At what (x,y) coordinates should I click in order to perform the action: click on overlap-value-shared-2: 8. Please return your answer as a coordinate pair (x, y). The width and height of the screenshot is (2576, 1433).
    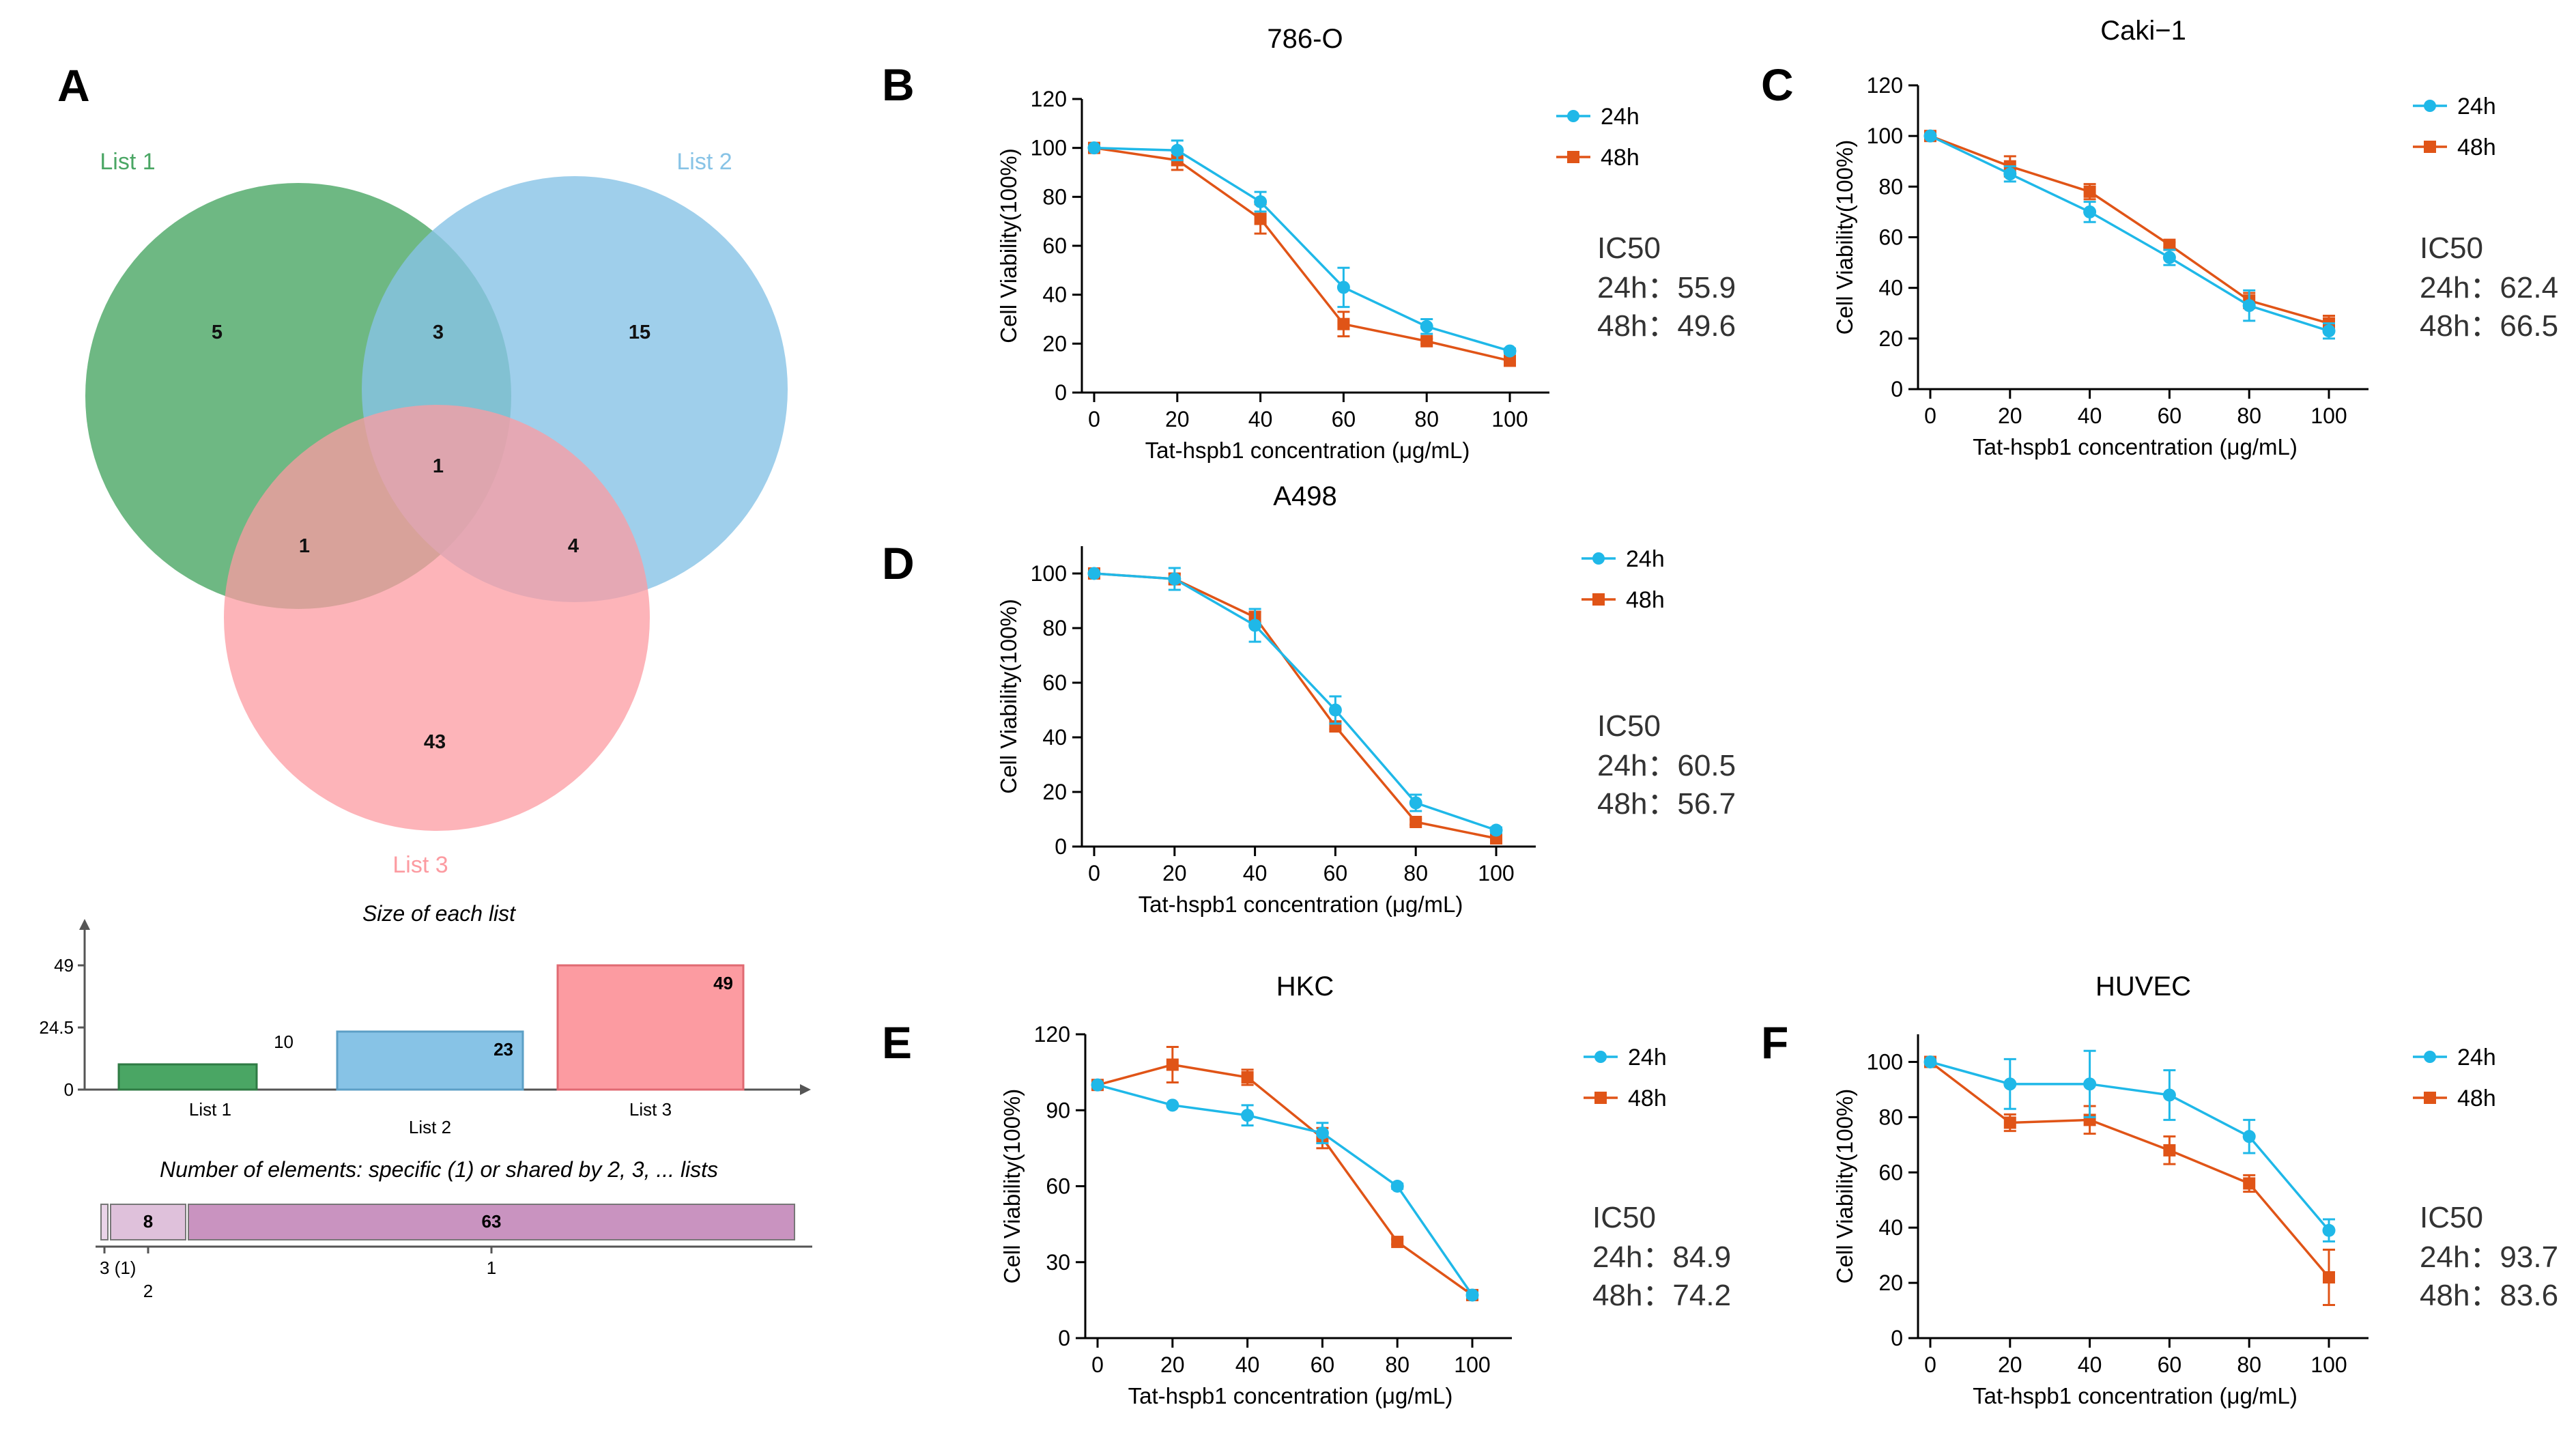
    Looking at the image, I should click on (148, 1221).